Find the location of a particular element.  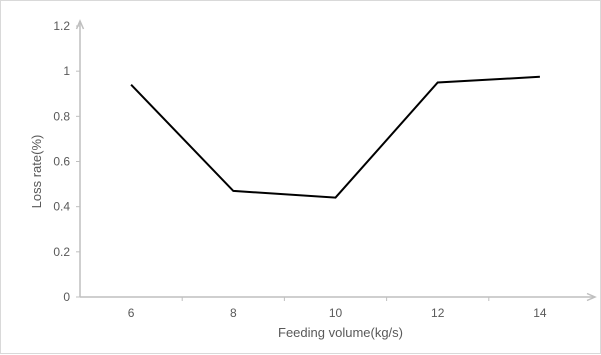

y-tick-label: 1.2 is located at coordinates (61, 26).